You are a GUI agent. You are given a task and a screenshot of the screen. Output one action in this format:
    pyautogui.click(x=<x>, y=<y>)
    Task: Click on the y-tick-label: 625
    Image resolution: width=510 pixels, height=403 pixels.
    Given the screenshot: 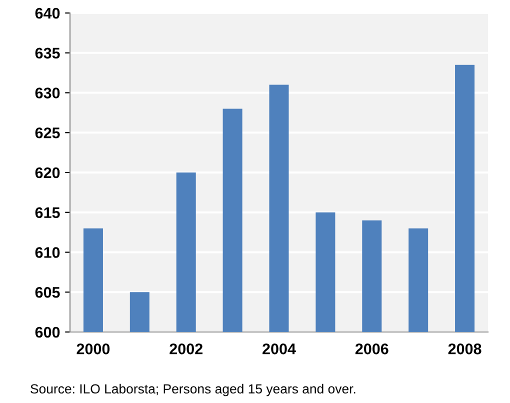 What is the action you would take?
    pyautogui.click(x=47, y=132)
    